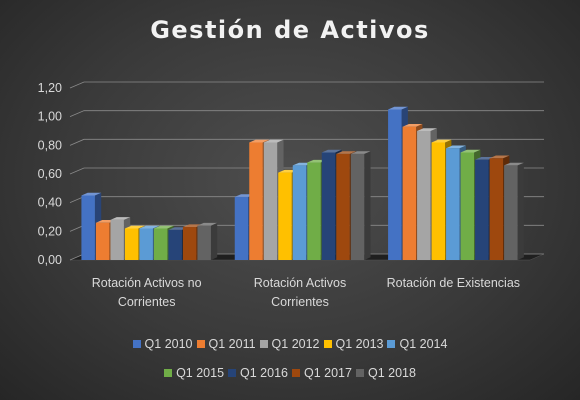 This screenshot has height=400, width=580. What do you see at coordinates (50, 117) in the screenshot?
I see `y-tick-label: 1,00` at bounding box center [50, 117].